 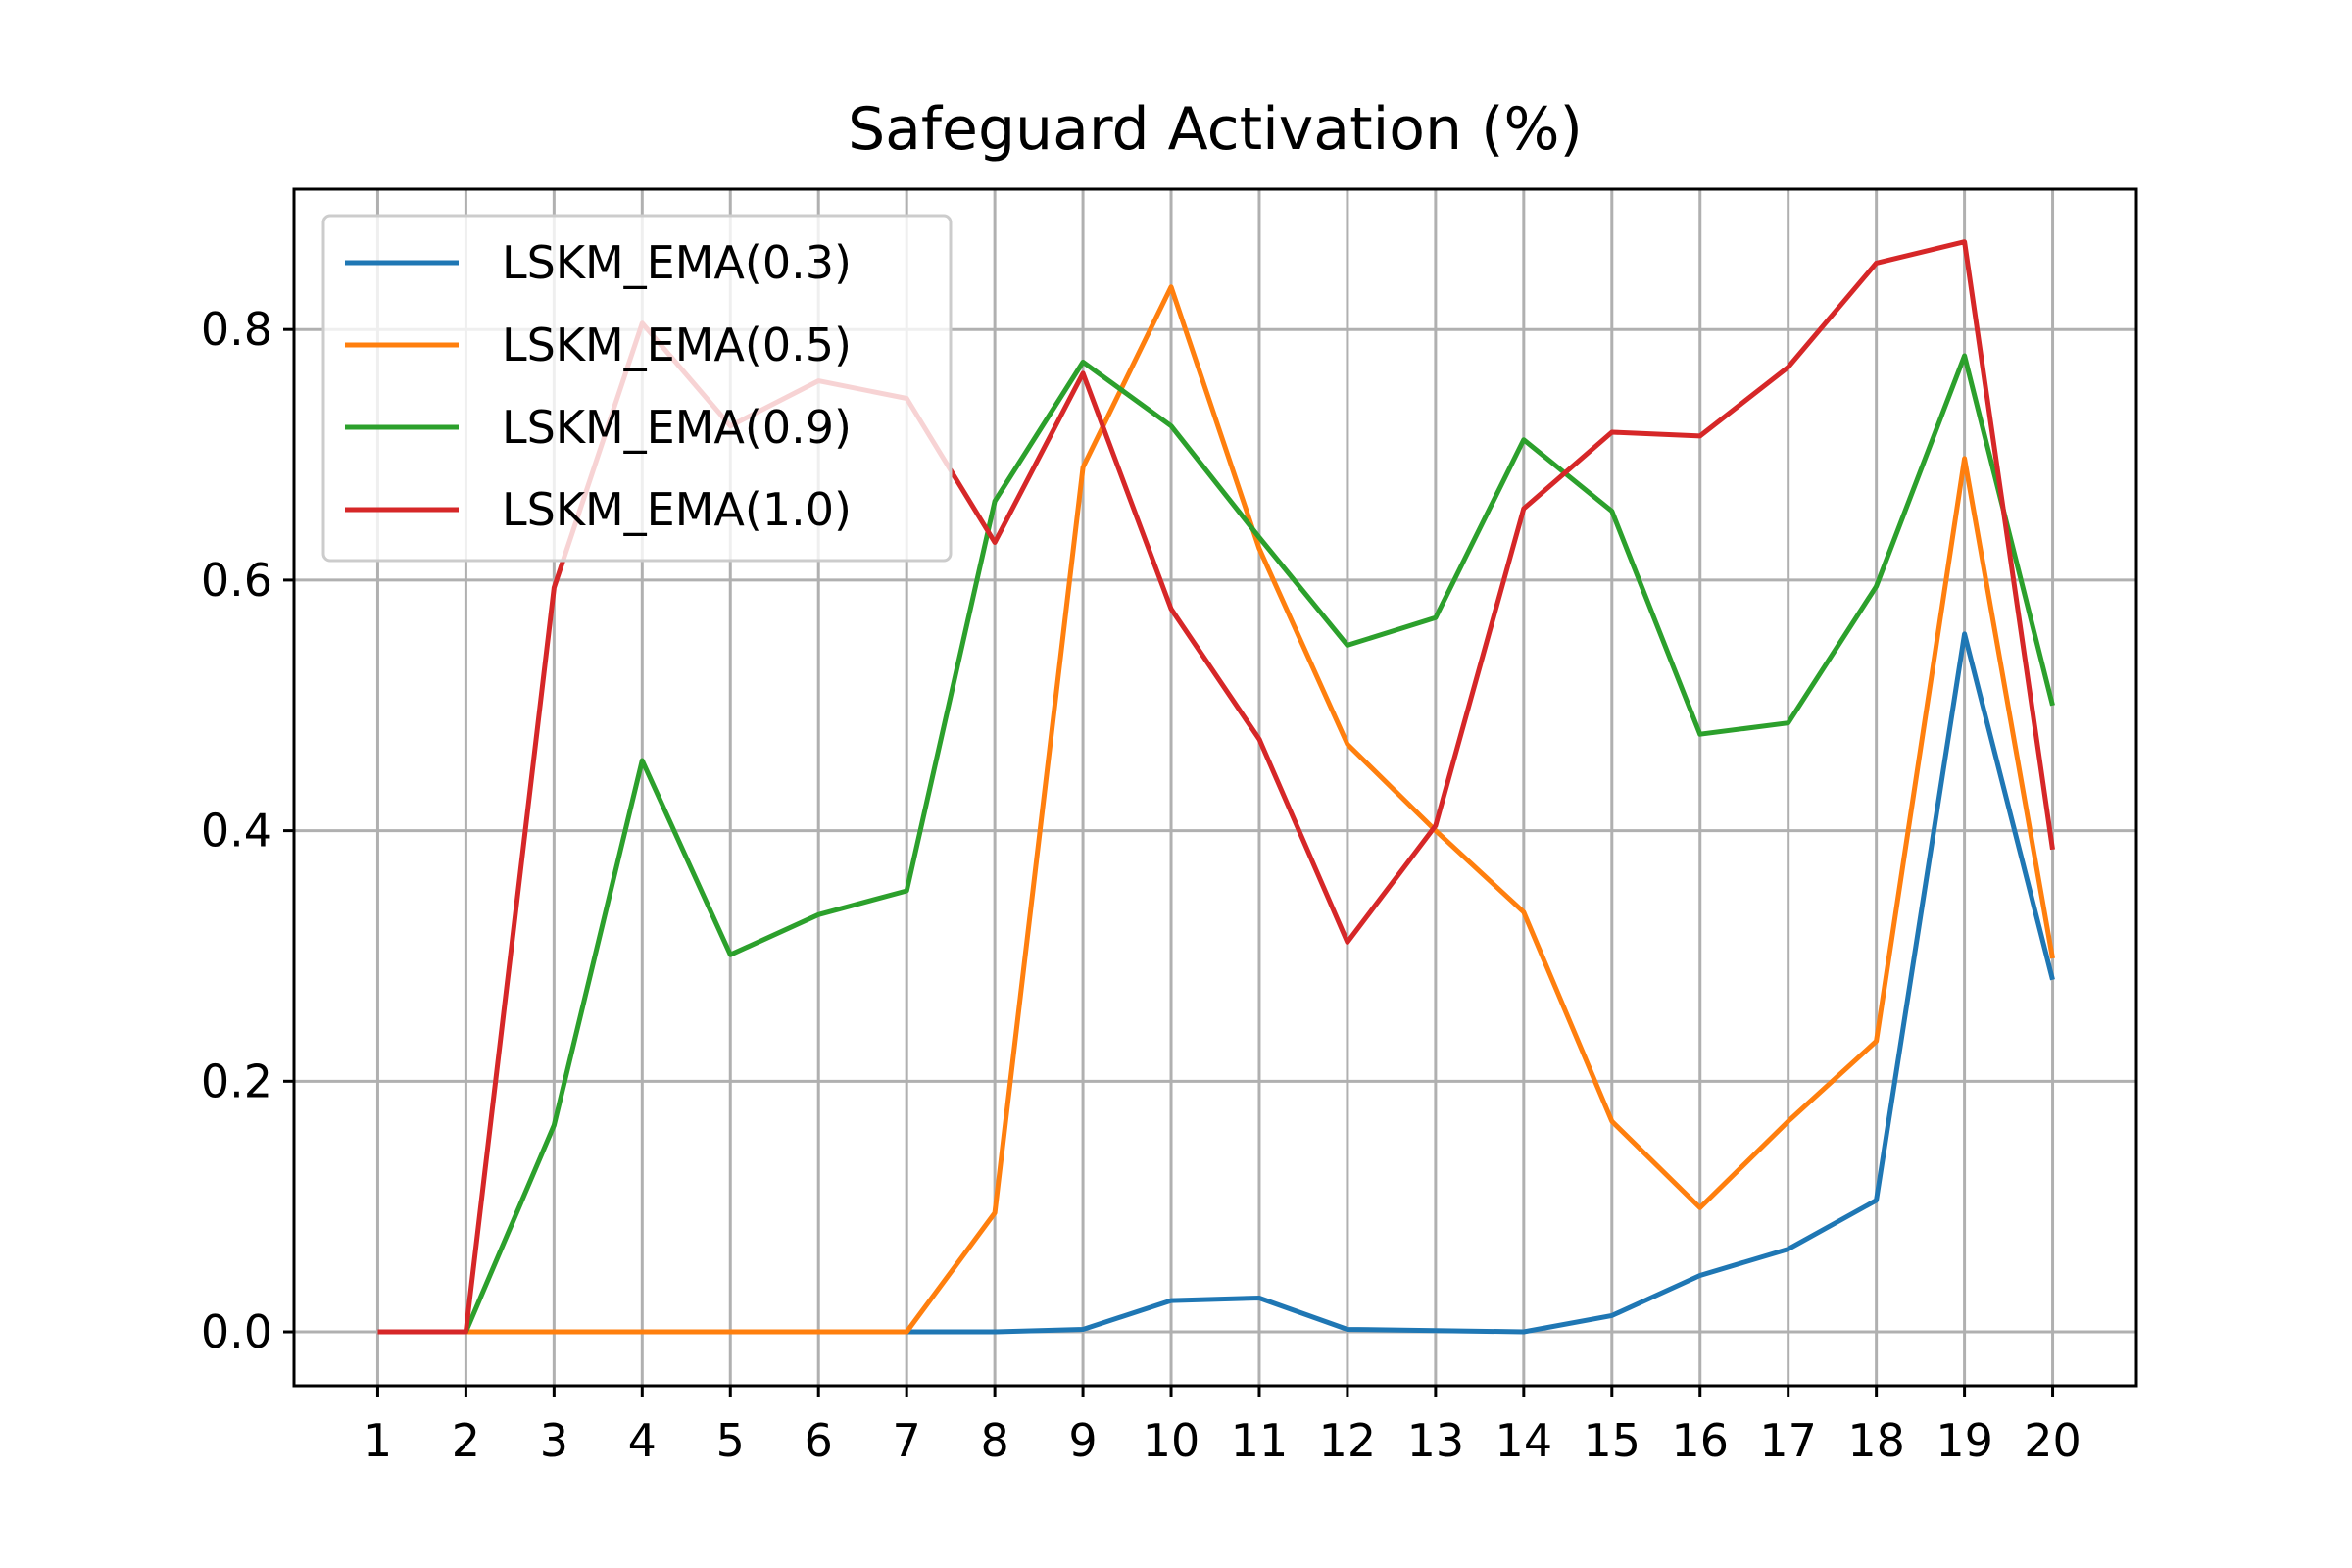 I want to click on y-tick-label: 0.6, so click(x=236, y=580).